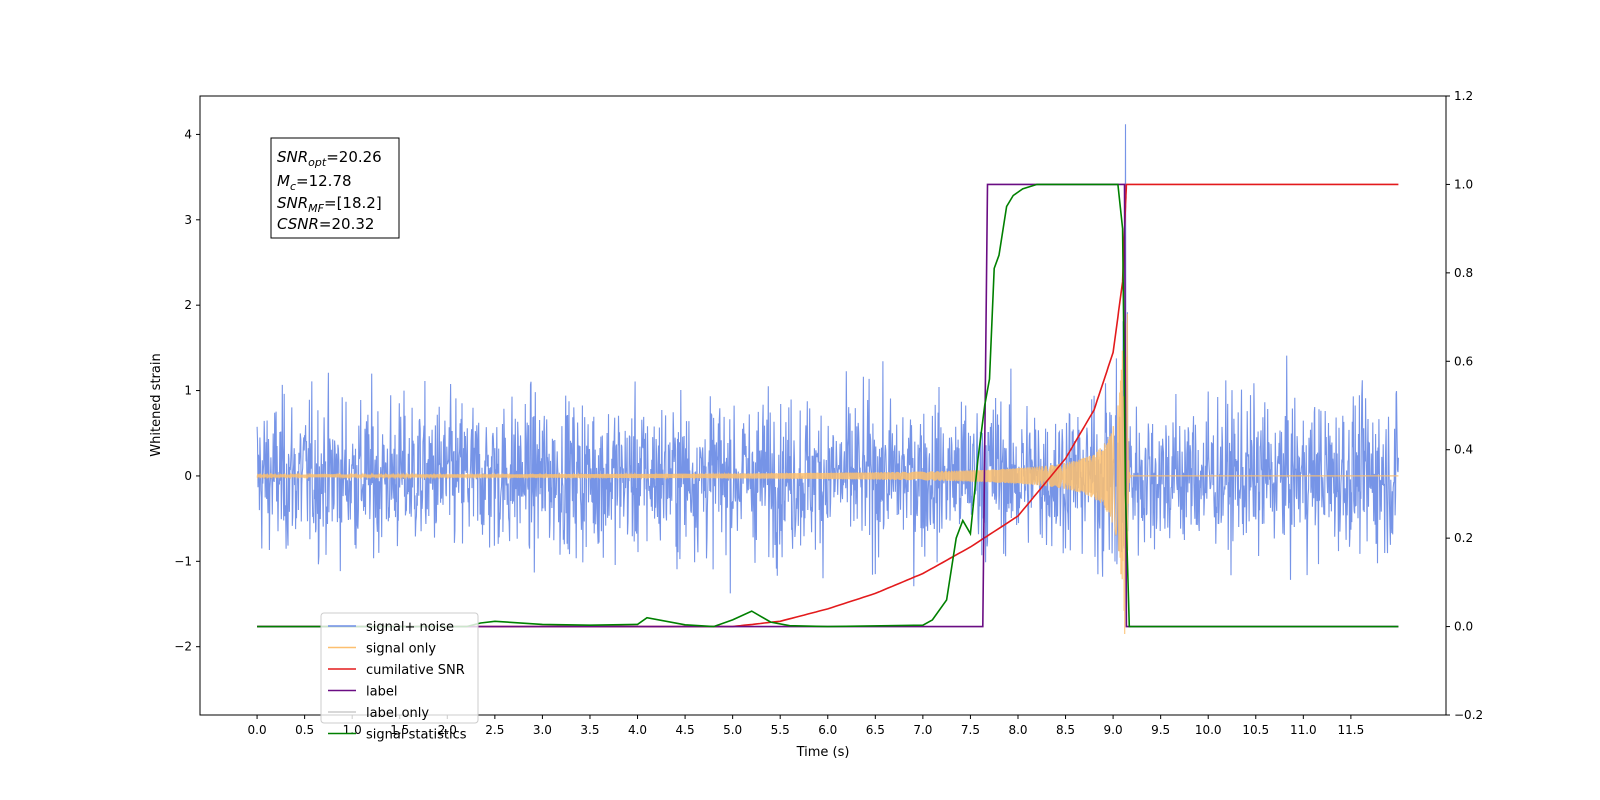 The height and width of the screenshot is (800, 1600). What do you see at coordinates (188, 391) in the screenshot?
I see `y-tick-label: 1` at bounding box center [188, 391].